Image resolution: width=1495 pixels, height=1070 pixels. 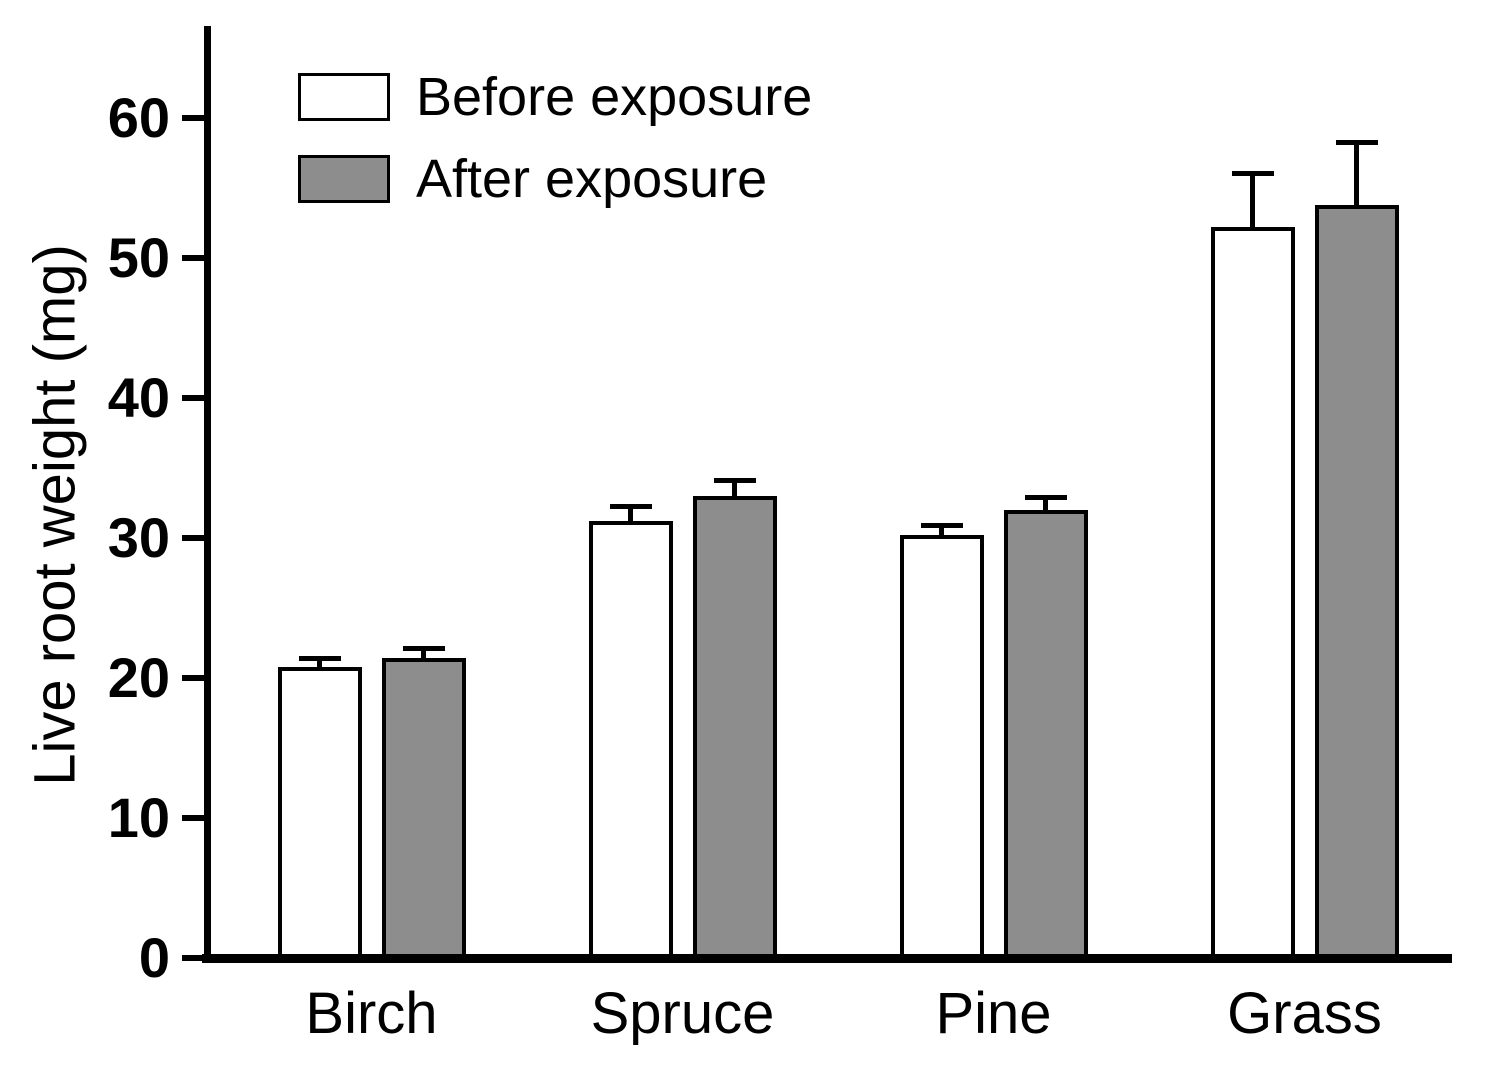 What do you see at coordinates (1252, 174) in the screenshot?
I see `error-cap-before-exposure-grass` at bounding box center [1252, 174].